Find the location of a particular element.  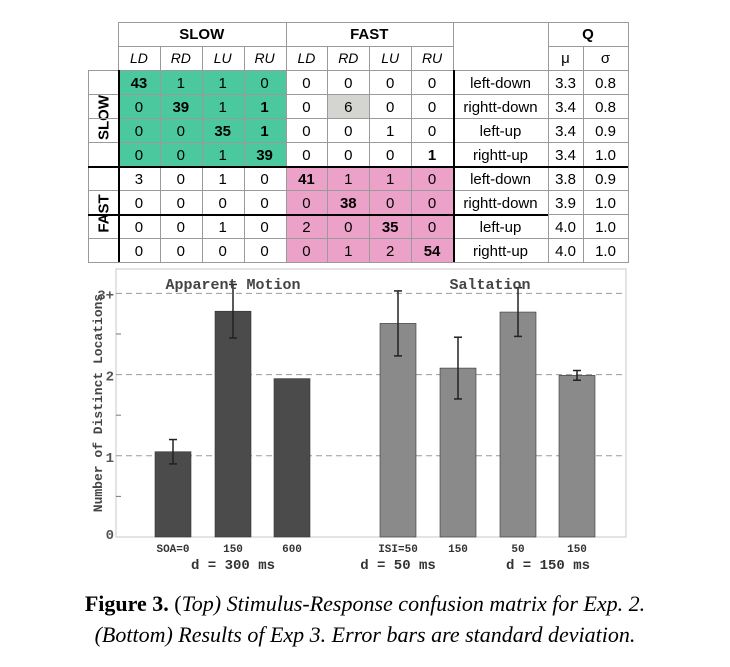

group-label: d = 300 ms is located at coordinates (233, 566).